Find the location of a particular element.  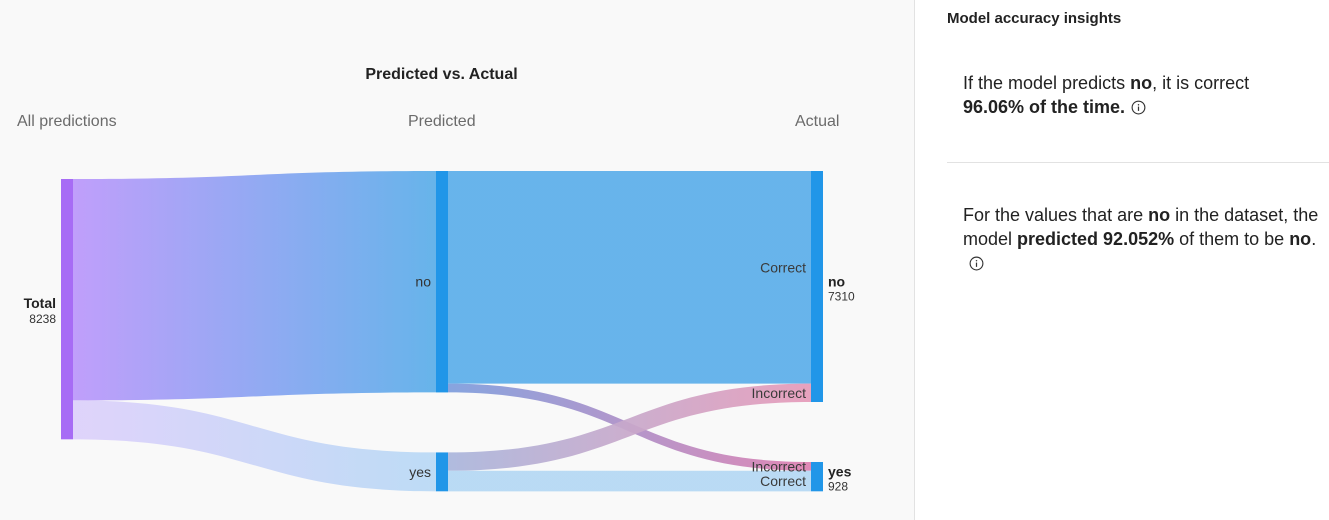

insight-text: in the dataset, the model is located at coordinates (1141, 227).